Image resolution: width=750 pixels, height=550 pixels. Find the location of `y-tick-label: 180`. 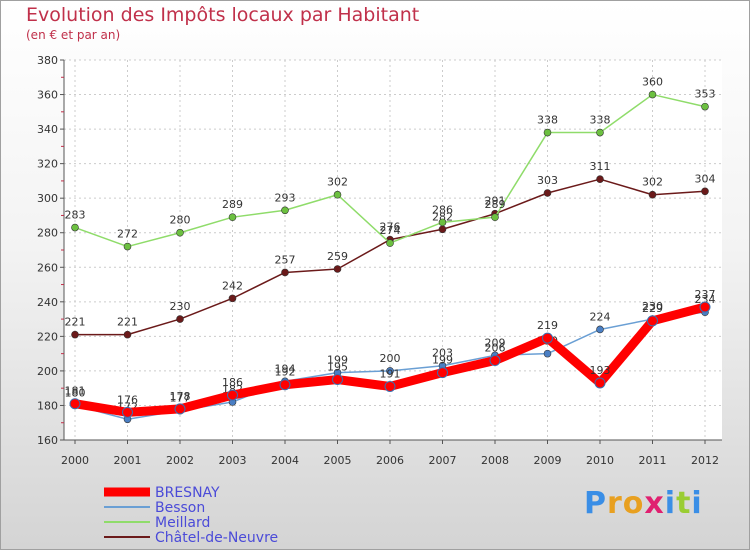

y-tick-label: 180 is located at coordinates (47, 405).